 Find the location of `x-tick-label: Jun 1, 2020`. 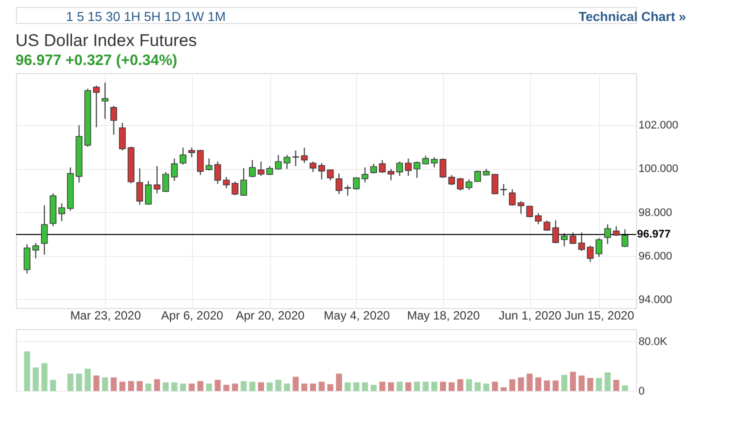

x-tick-label: Jun 1, 2020 is located at coordinates (530, 315).